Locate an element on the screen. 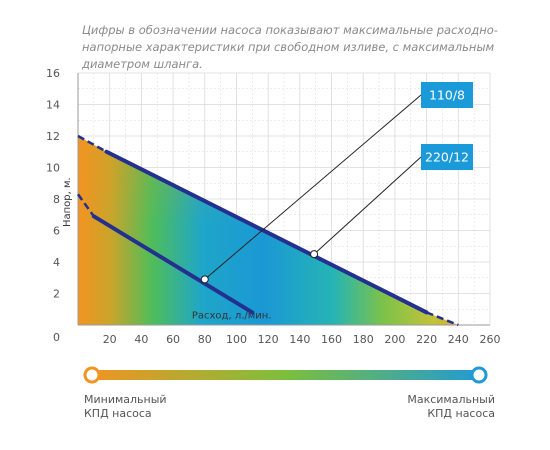 This screenshot has width=550, height=450. legend-min-dot is located at coordinates (92, 375).